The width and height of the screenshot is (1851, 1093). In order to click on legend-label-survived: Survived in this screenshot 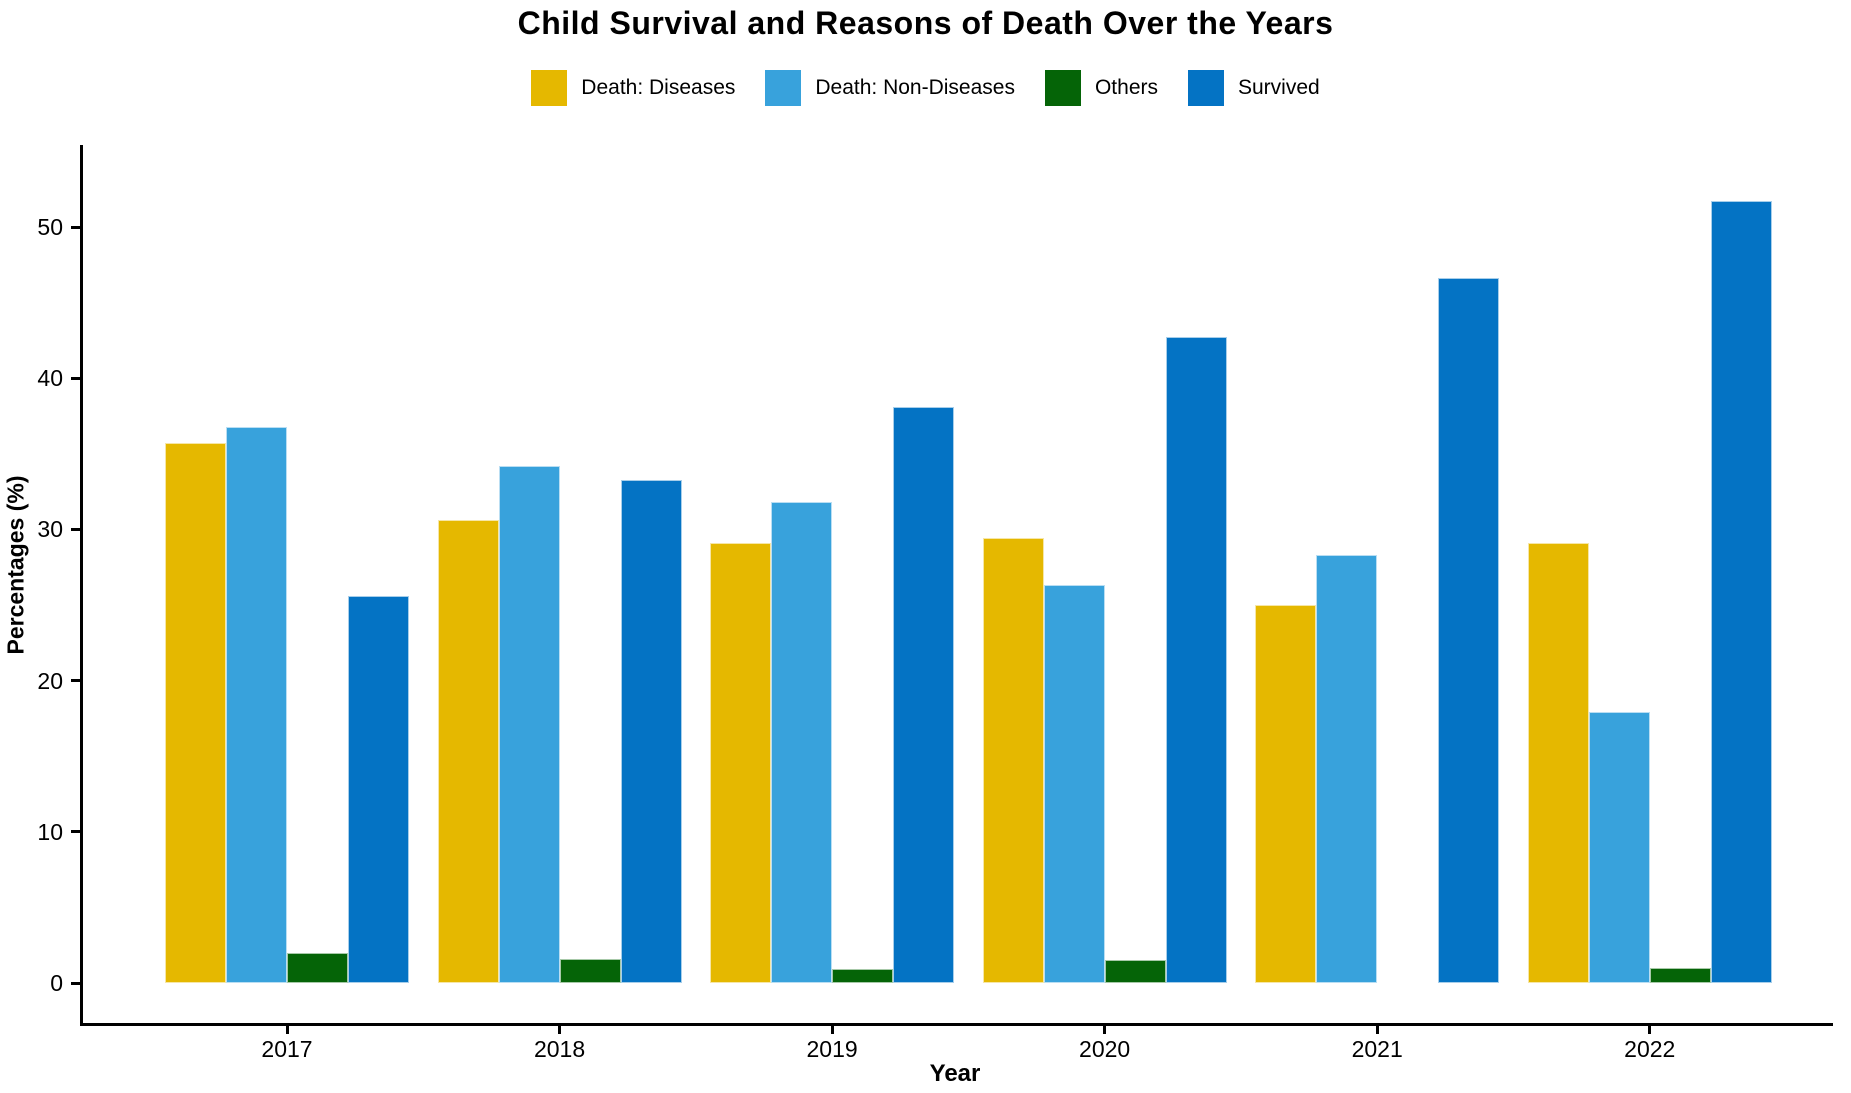, I will do `click(1279, 87)`.